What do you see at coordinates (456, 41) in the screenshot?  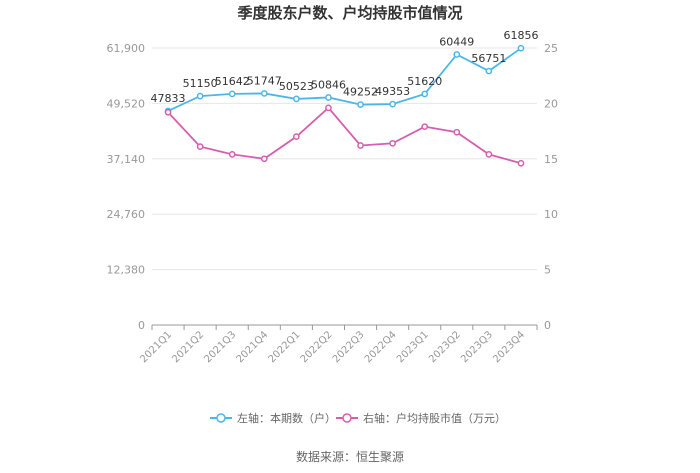 I see `data-label: 60449` at bounding box center [456, 41].